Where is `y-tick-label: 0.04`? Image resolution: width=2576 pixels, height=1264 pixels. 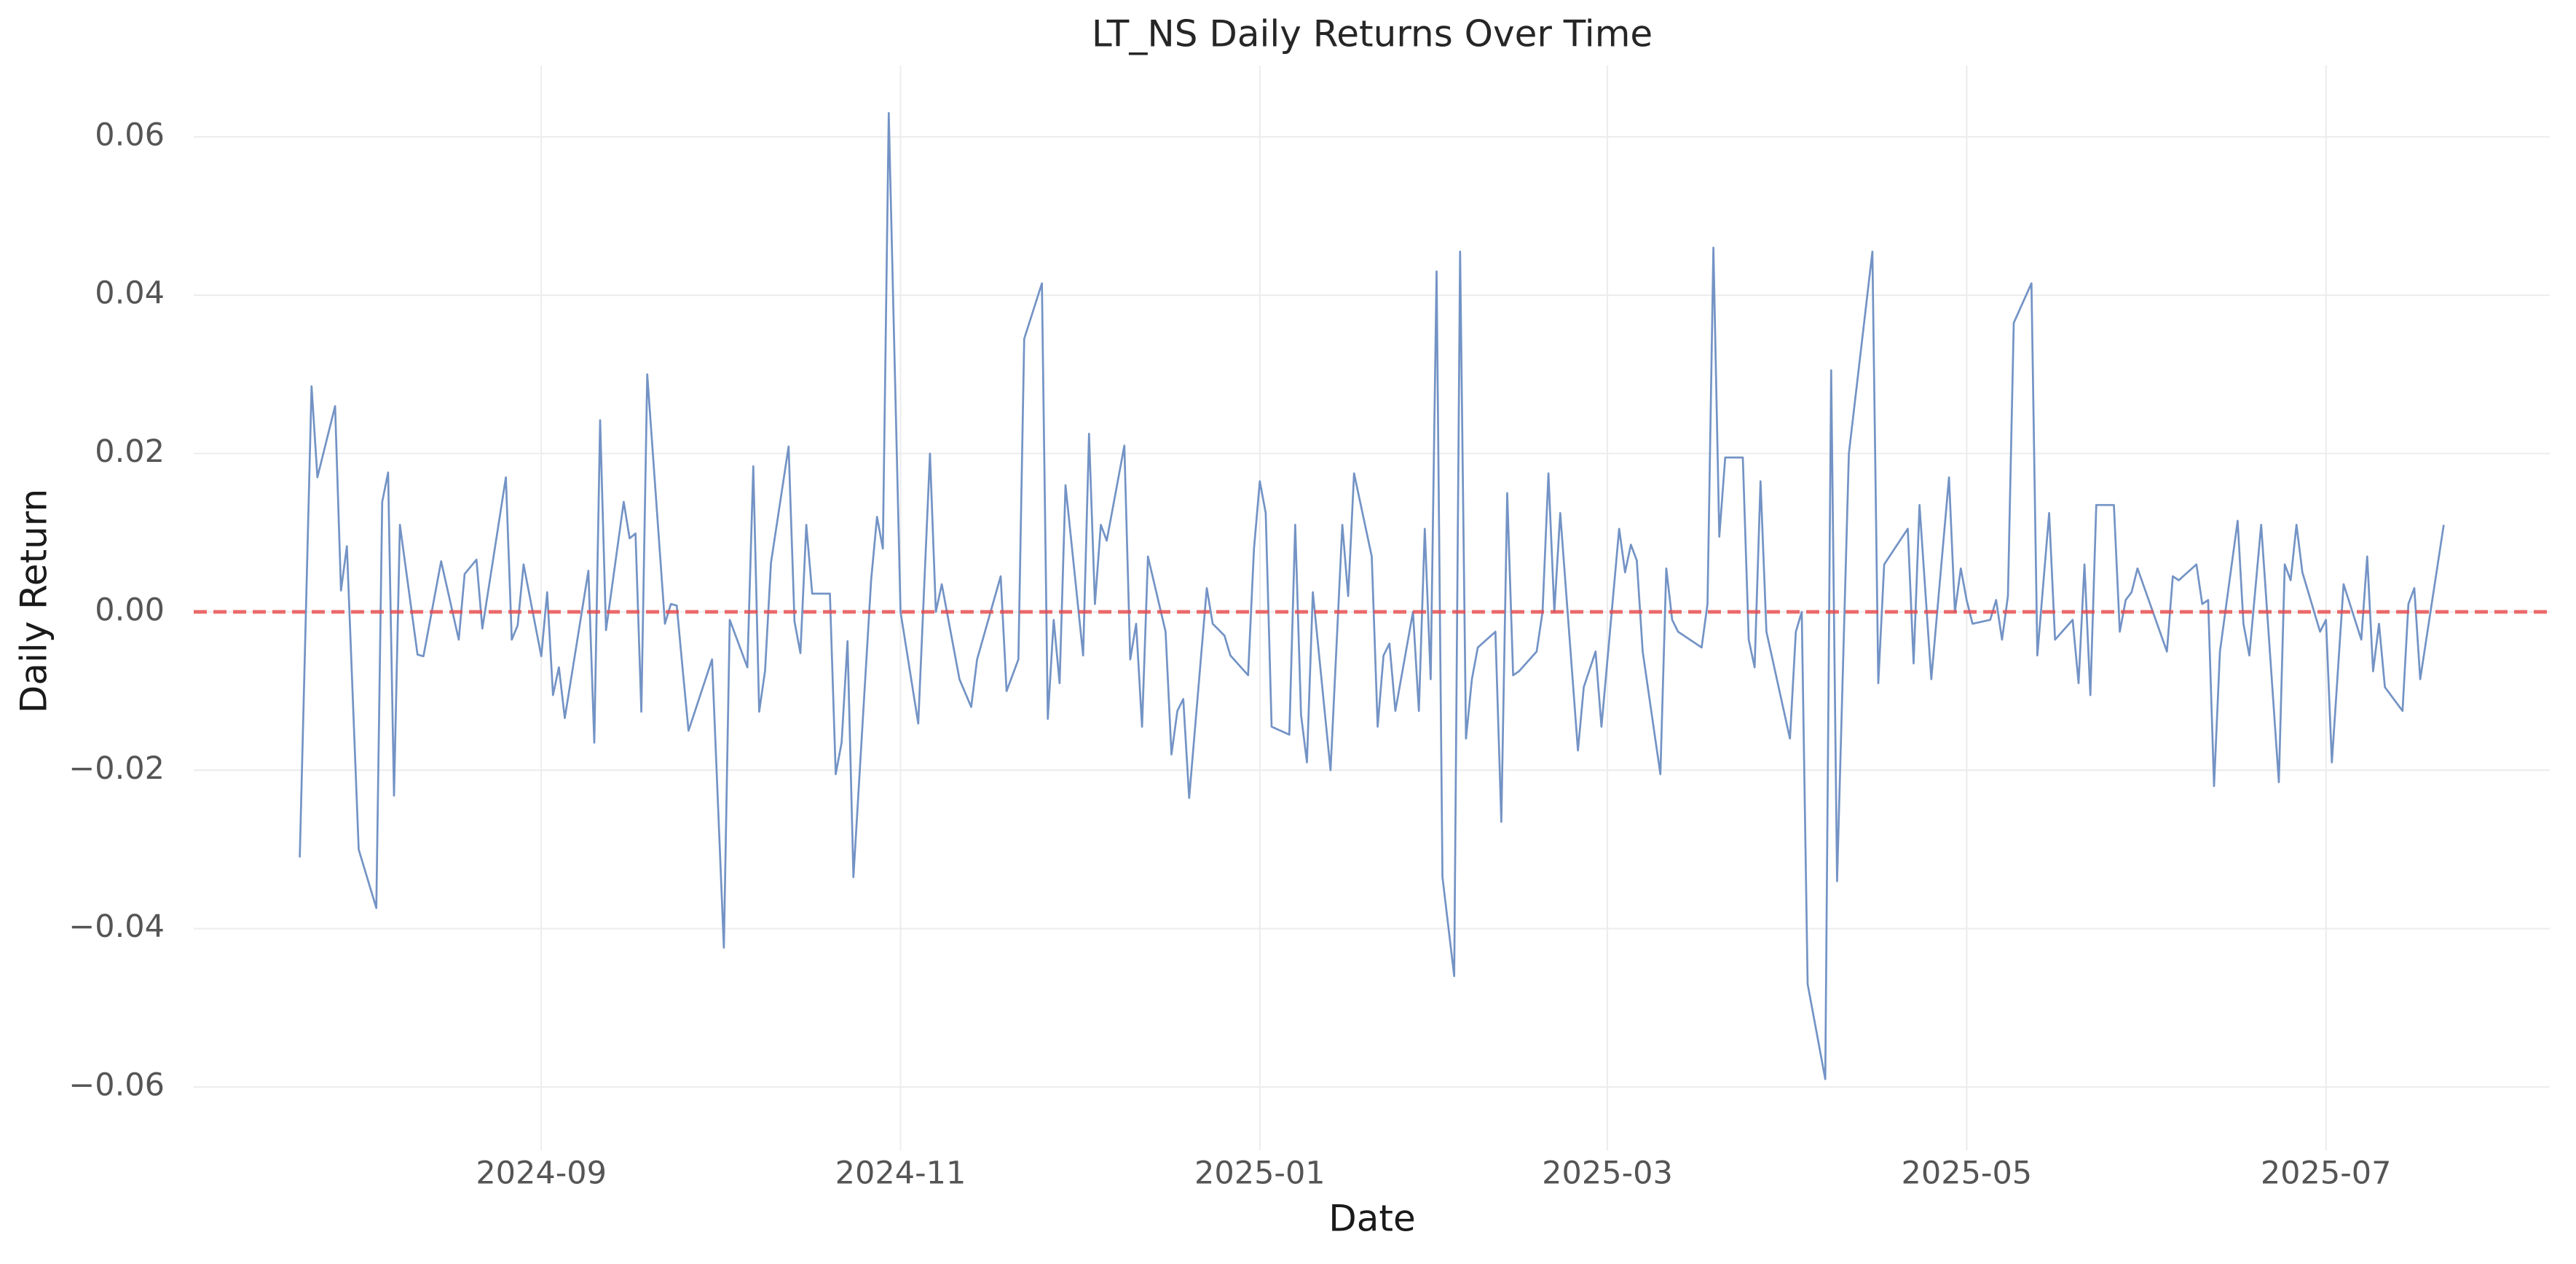
y-tick-label: 0.04 is located at coordinates (130, 293).